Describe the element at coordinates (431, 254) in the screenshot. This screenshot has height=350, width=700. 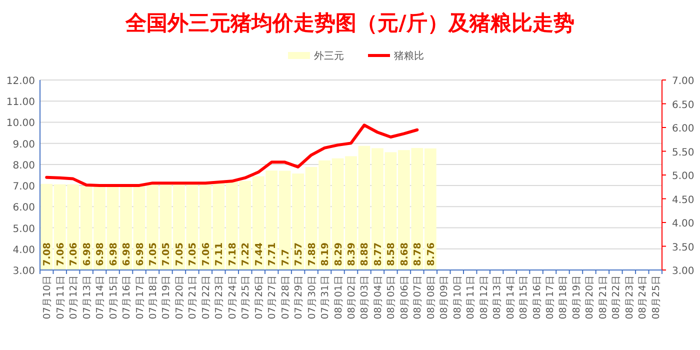
I see `data-label: 8.76` at that location.